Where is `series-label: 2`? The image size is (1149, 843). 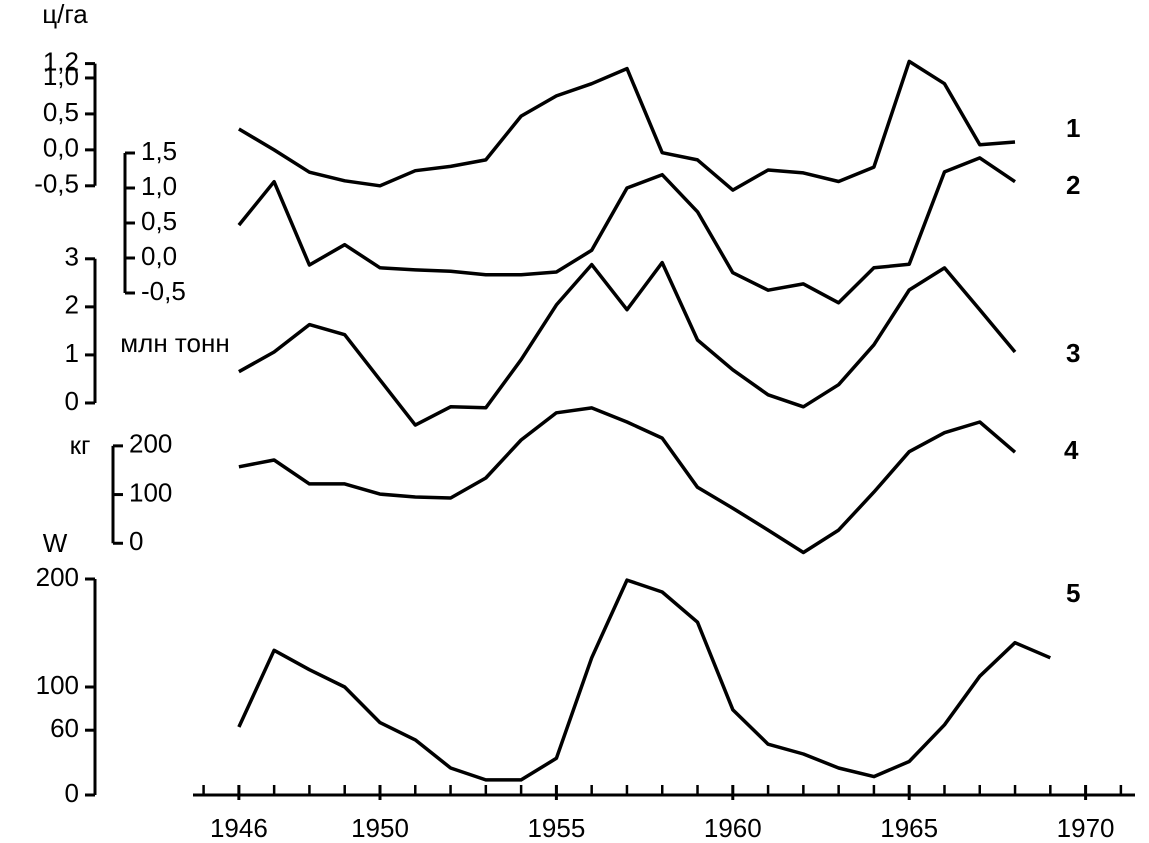 series-label: 2 is located at coordinates (1073, 185).